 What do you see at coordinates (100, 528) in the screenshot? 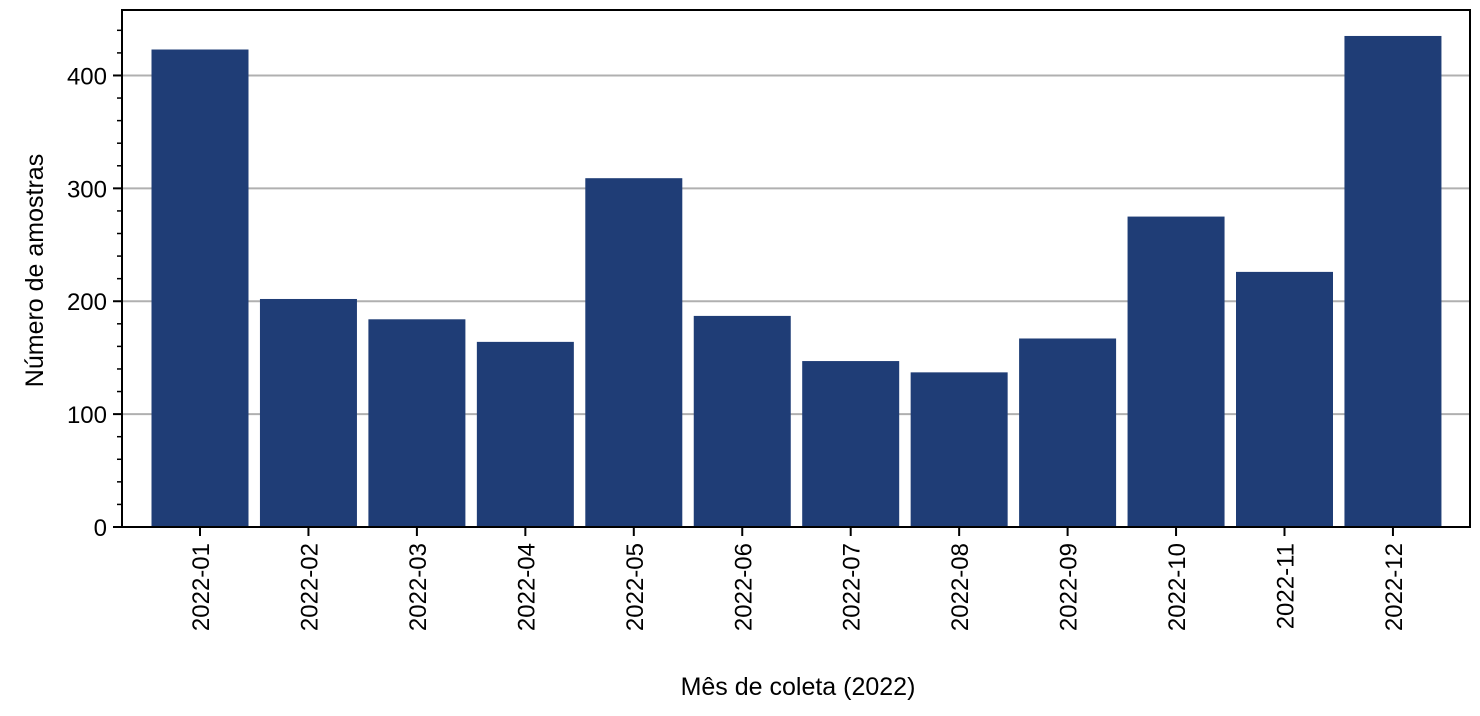
I see `y-tick-label: 0` at bounding box center [100, 528].